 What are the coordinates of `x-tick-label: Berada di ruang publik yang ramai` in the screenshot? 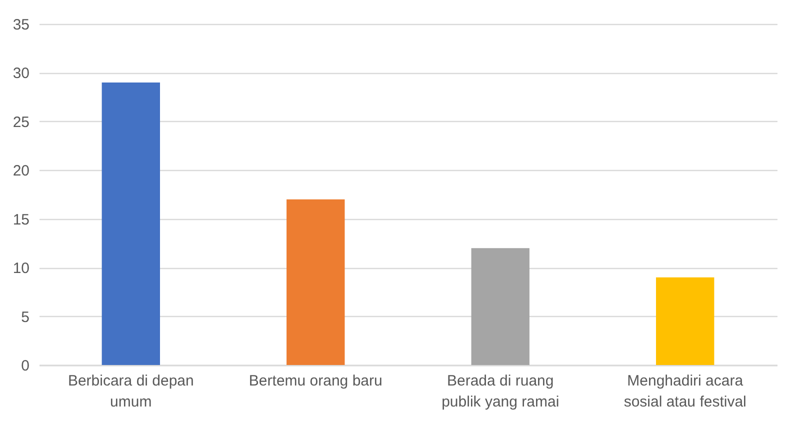 It's located at (501, 391).